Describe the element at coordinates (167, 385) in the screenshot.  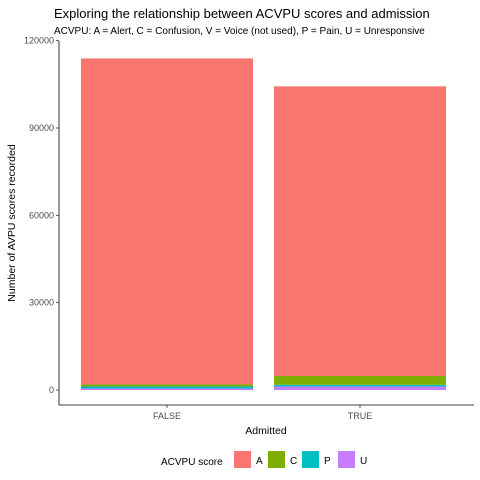
I see `bar-false-c` at that location.